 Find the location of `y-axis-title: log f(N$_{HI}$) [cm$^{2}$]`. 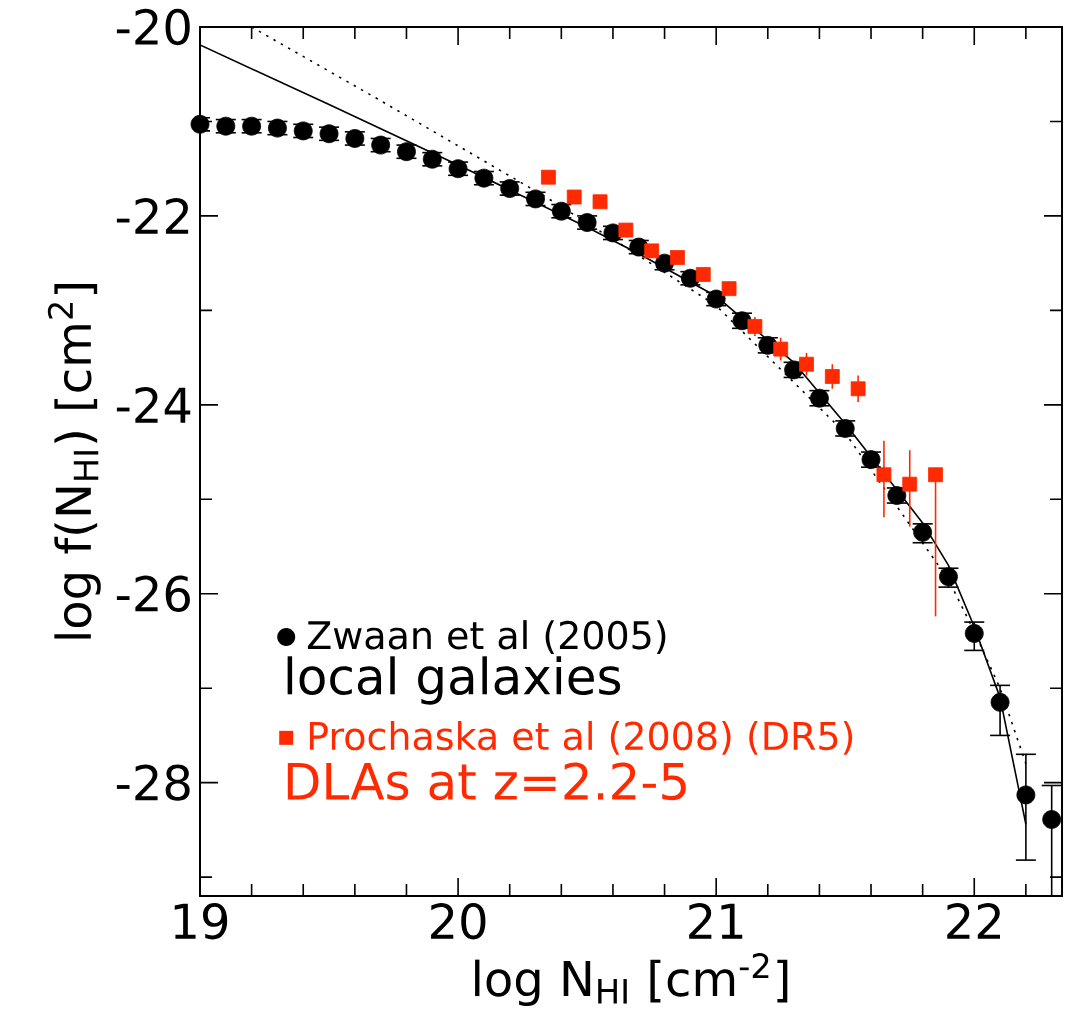

y-axis-title: log f(N$_{HI}$) [cm$^{2}$] is located at coordinates (74, 461).